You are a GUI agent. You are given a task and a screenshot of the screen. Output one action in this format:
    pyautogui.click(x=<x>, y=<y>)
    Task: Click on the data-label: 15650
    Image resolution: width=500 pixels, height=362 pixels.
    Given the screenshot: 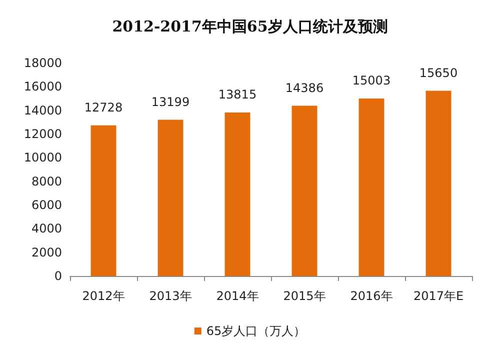 What is the action you would take?
    pyautogui.click(x=438, y=73)
    